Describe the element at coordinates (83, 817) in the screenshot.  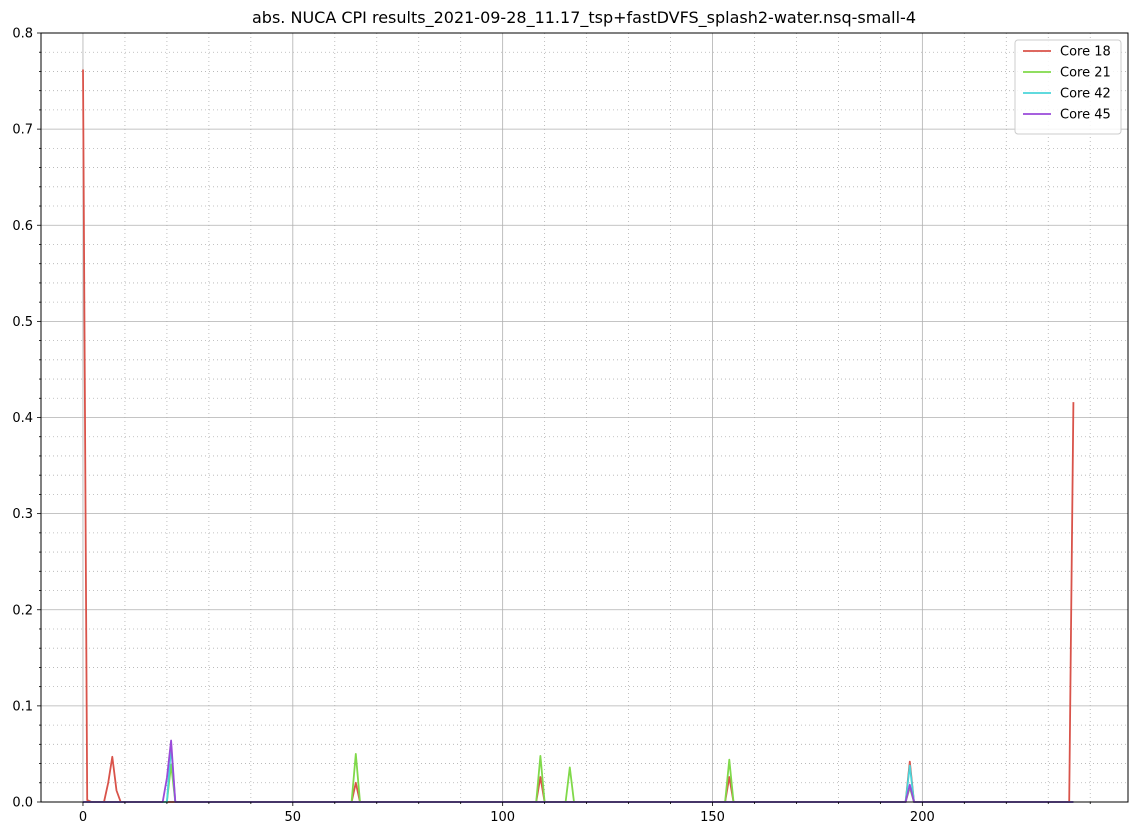
I see `x-tick-label: 0` at that location.